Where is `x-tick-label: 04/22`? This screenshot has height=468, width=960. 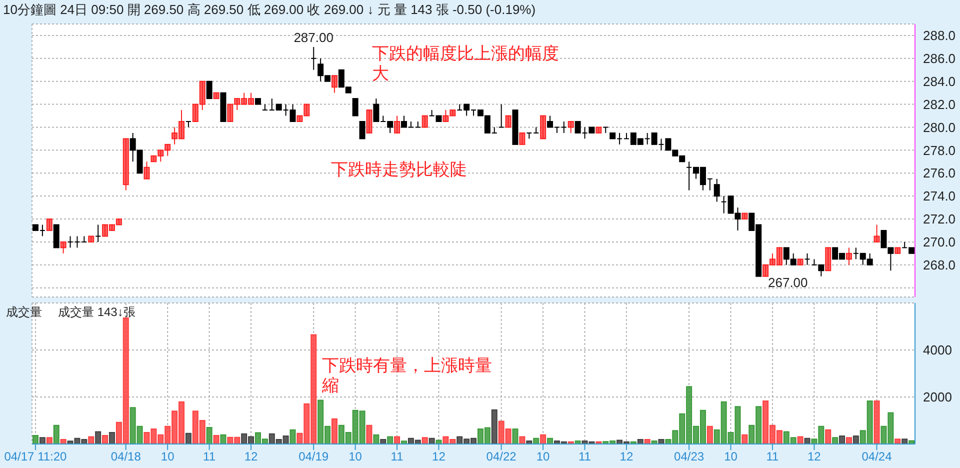
x-tick-label: 04/22 is located at coordinates (501, 457).